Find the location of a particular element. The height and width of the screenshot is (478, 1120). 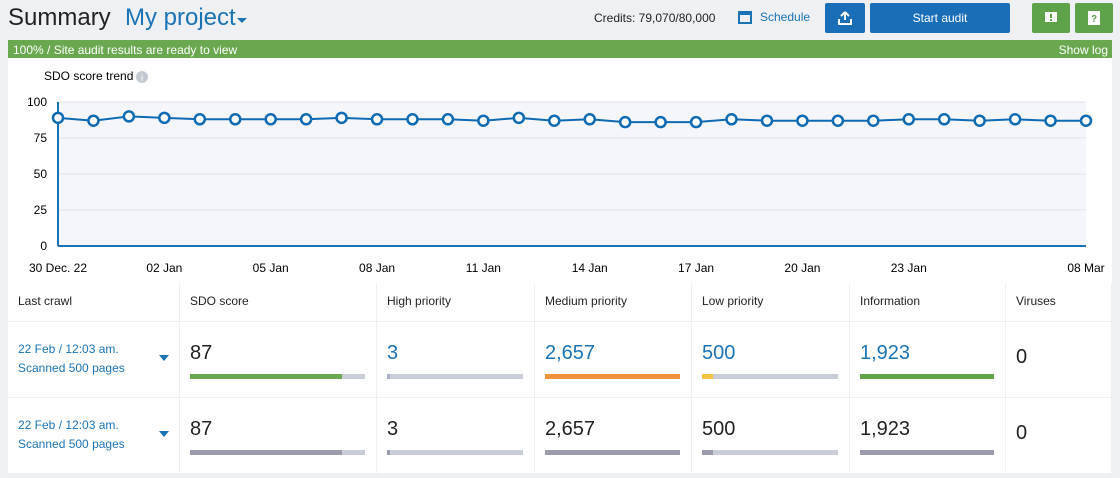

column-header: Last crawl is located at coordinates (93, 302).